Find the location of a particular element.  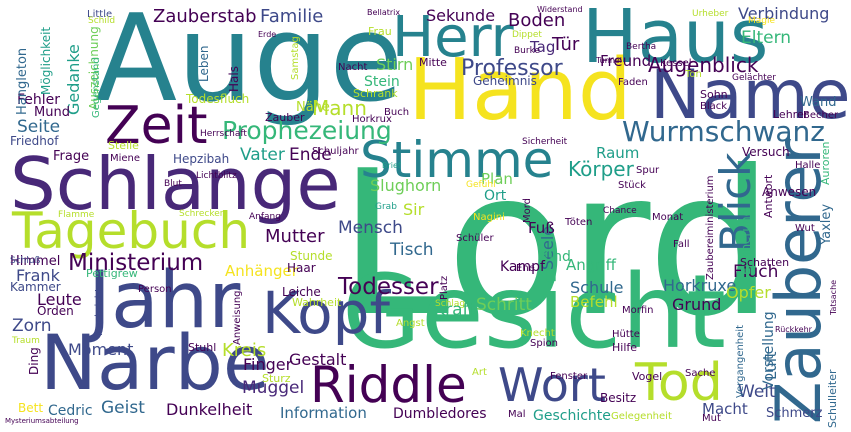

cloud-word: Traum is located at coordinates (26, 341).